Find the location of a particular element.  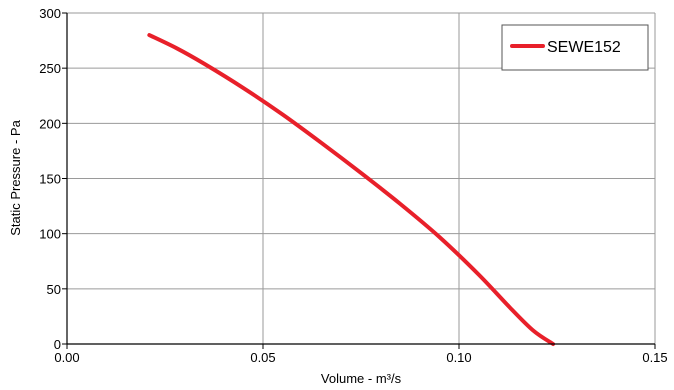

y-axis-title: Static Pressure - Pa is located at coordinates (15, 177).